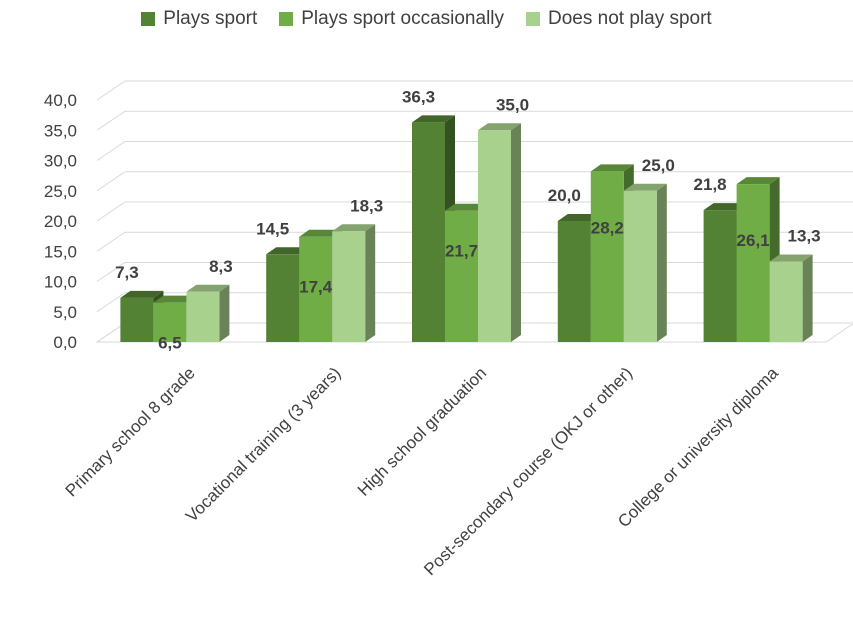 This screenshot has height=630, width=853. Describe the element at coordinates (60, 221) in the screenshot. I see `y-tick-label: 20,0` at that location.